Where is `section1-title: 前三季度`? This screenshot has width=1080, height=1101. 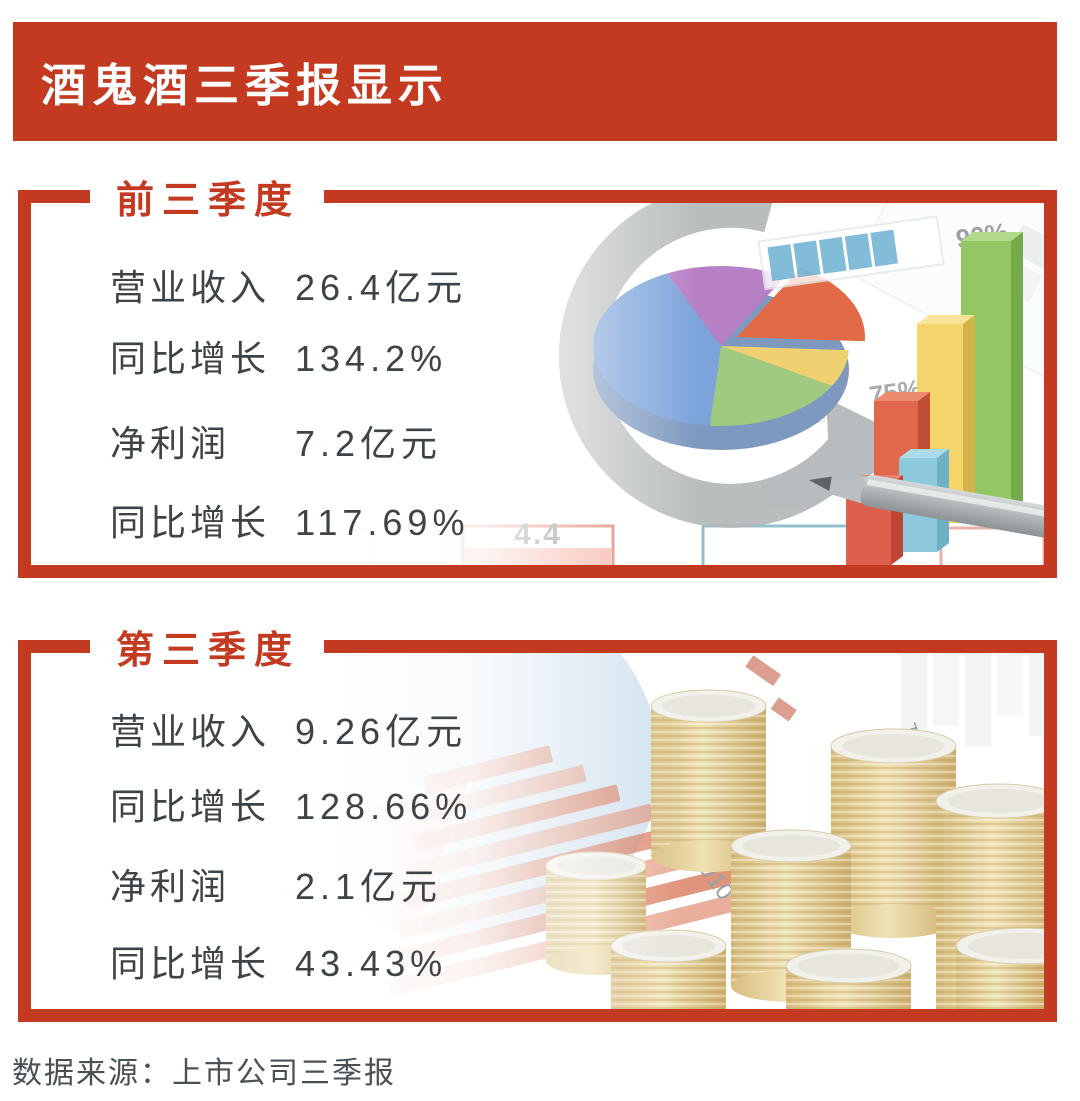 section1-title: 前三季度 is located at coordinates (208, 200).